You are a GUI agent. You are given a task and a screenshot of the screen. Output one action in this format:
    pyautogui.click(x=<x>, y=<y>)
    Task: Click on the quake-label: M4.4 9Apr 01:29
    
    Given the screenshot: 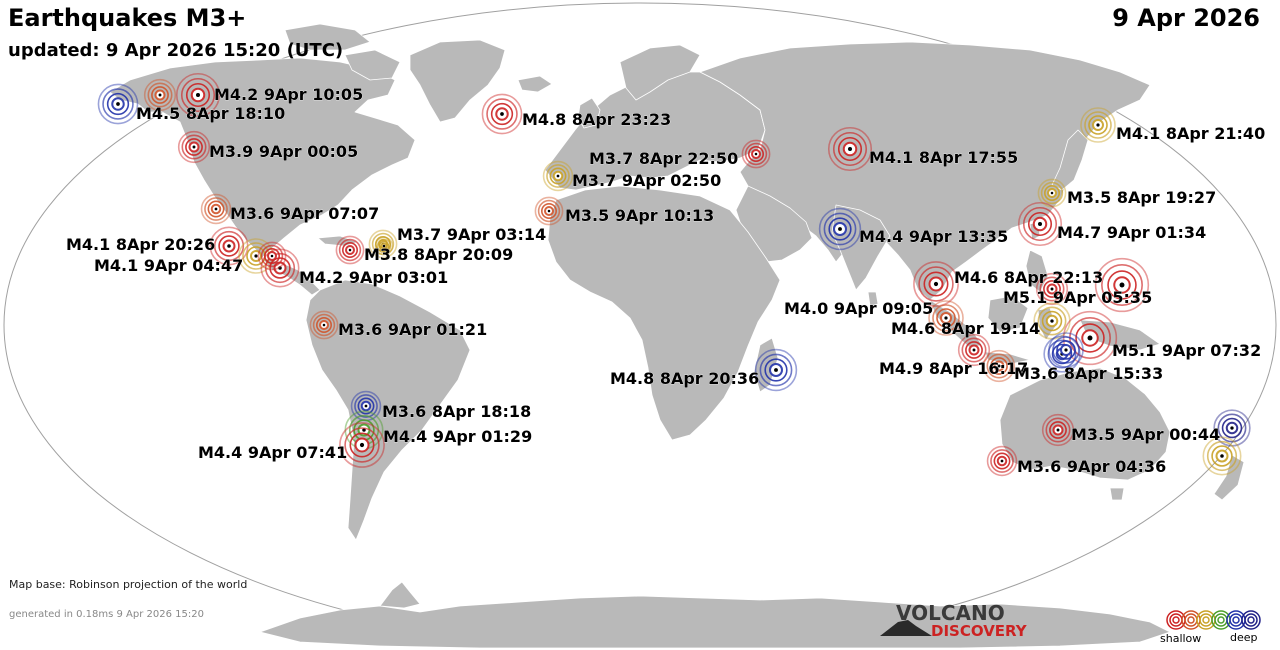 What is the action you would take?
    pyautogui.click(x=457, y=436)
    